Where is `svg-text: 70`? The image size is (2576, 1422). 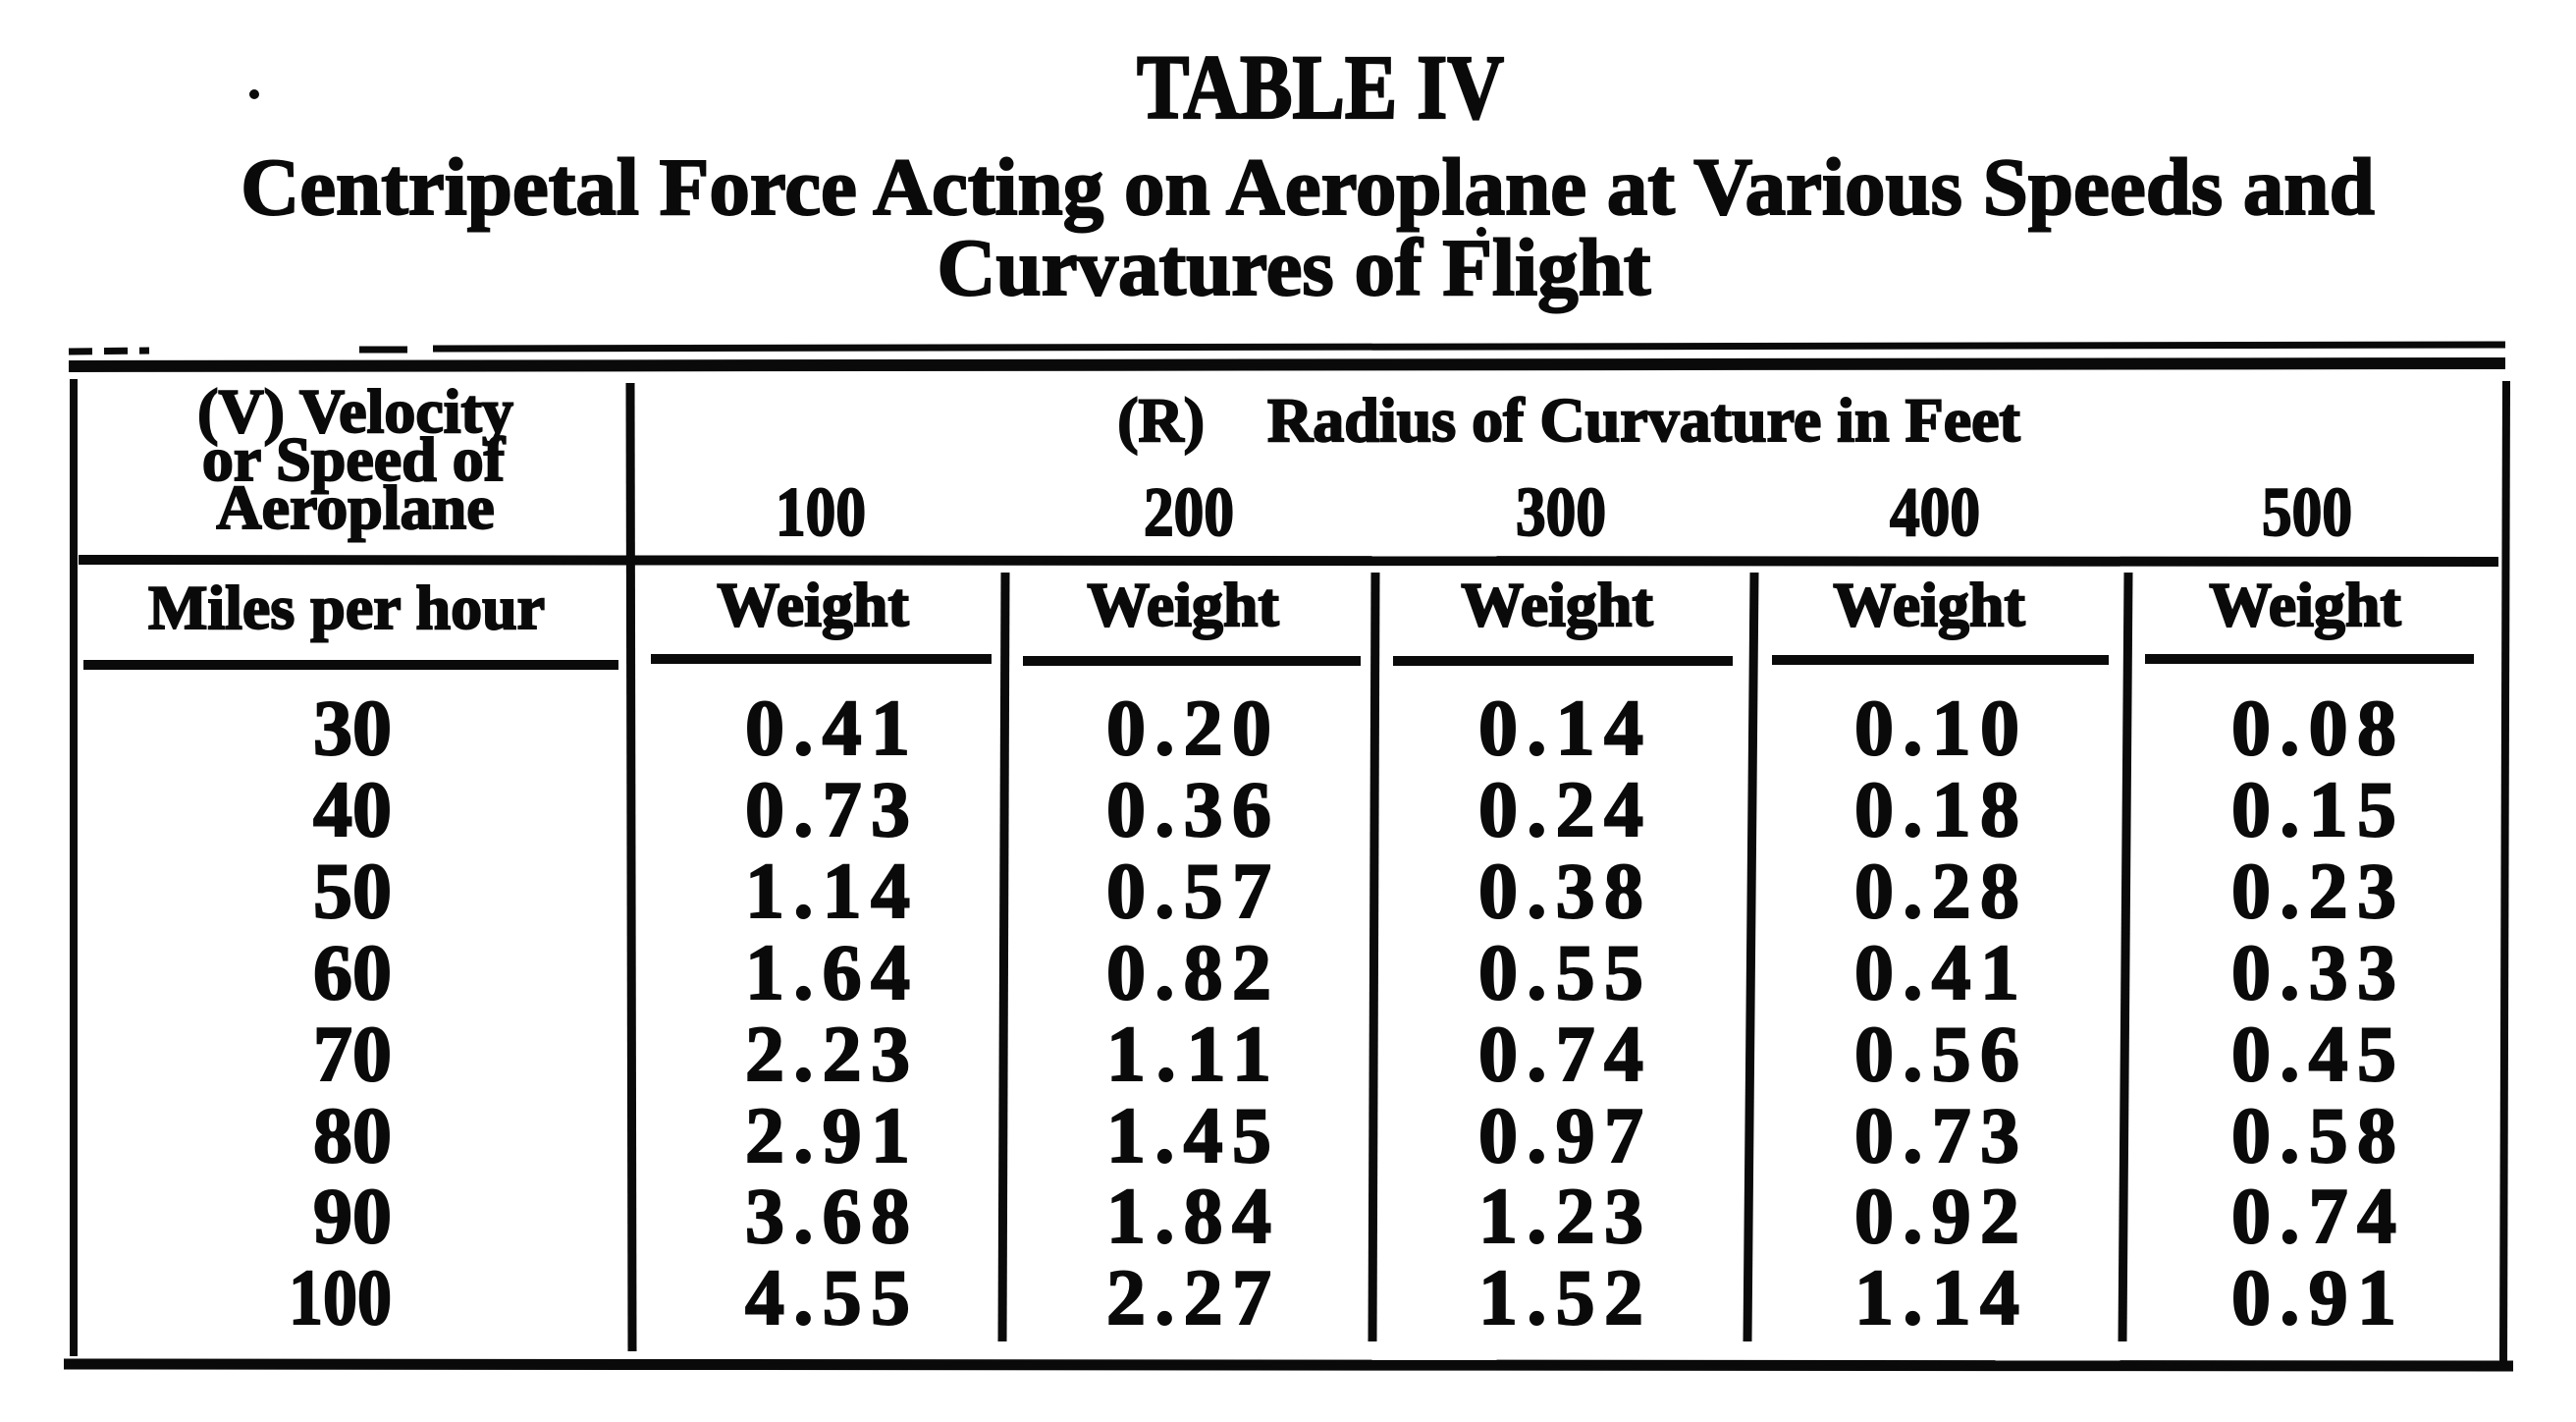
svg-text: 70 is located at coordinates (352, 1055).